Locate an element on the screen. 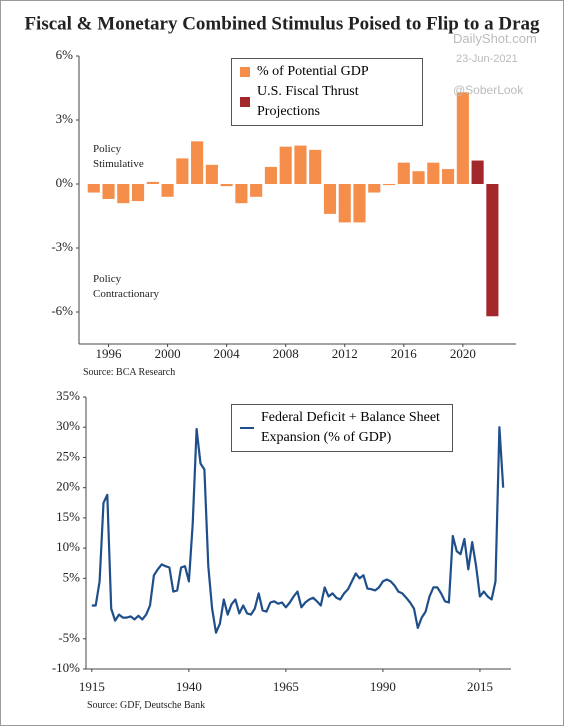 The width and height of the screenshot is (564, 726). y-tick-label: 20% is located at coordinates (68, 486).